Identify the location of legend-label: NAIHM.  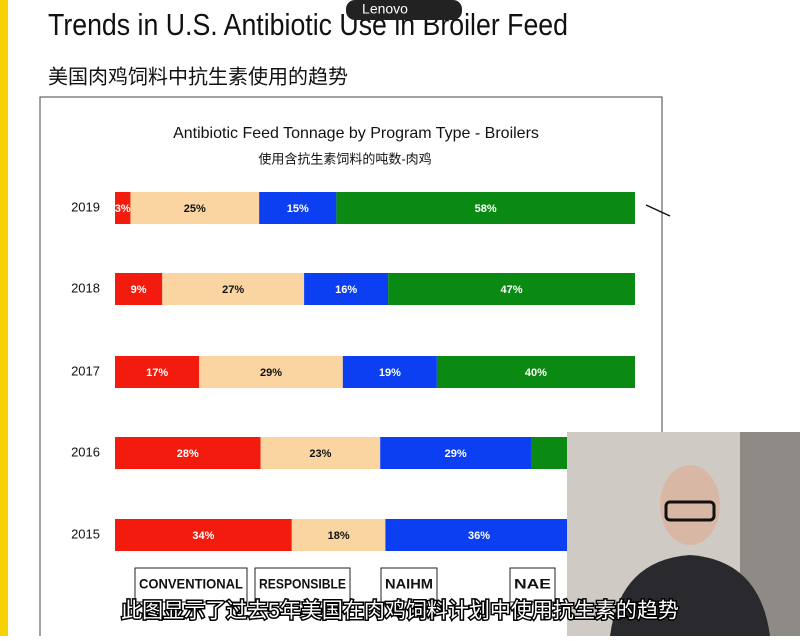
(409, 584).